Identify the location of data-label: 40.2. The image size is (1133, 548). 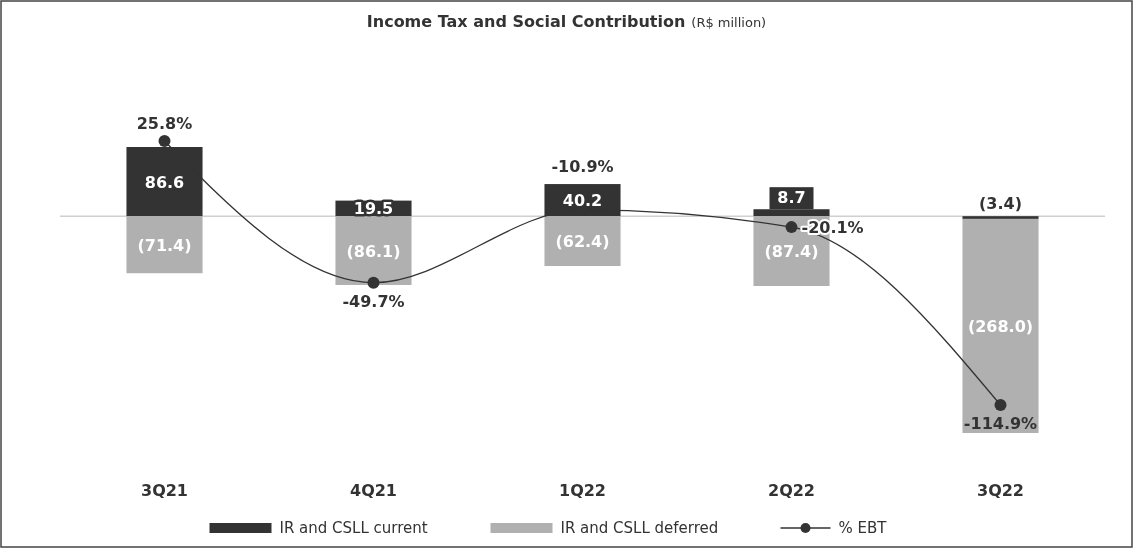
(582, 201).